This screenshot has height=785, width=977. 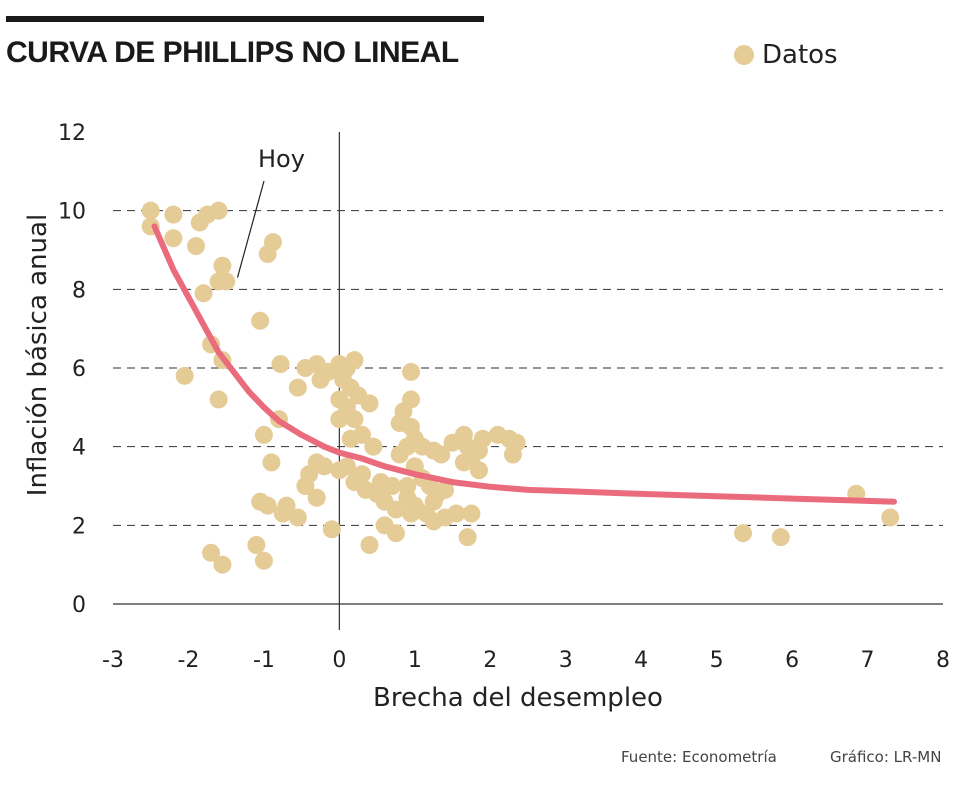 What do you see at coordinates (72, 133) in the screenshot?
I see `y-tick-label: 12` at bounding box center [72, 133].